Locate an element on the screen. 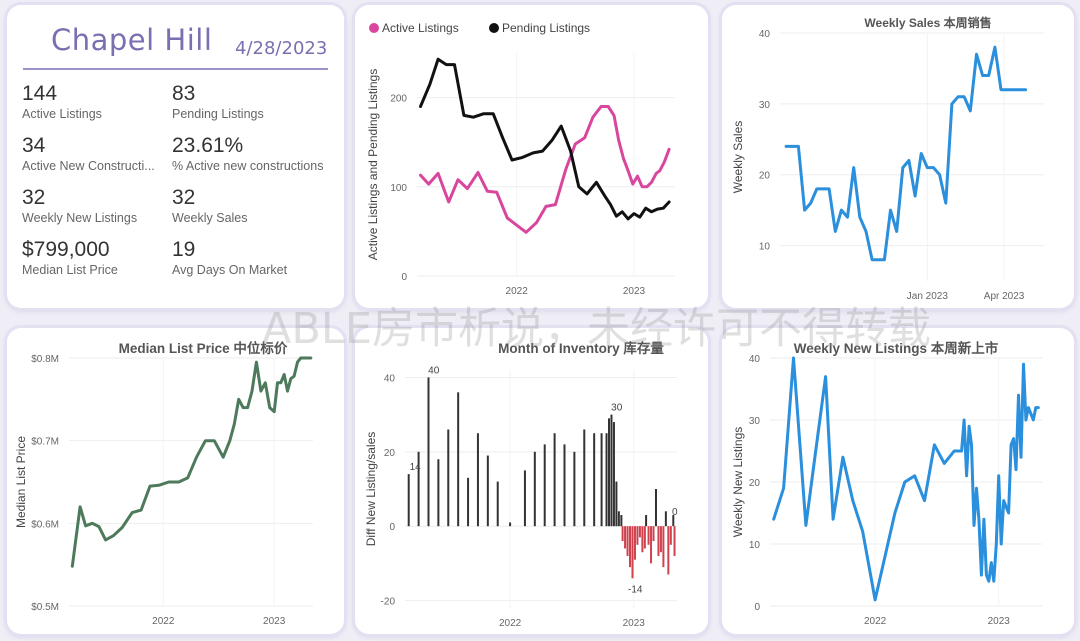  kpi-label: Active Listings is located at coordinates (62, 114).